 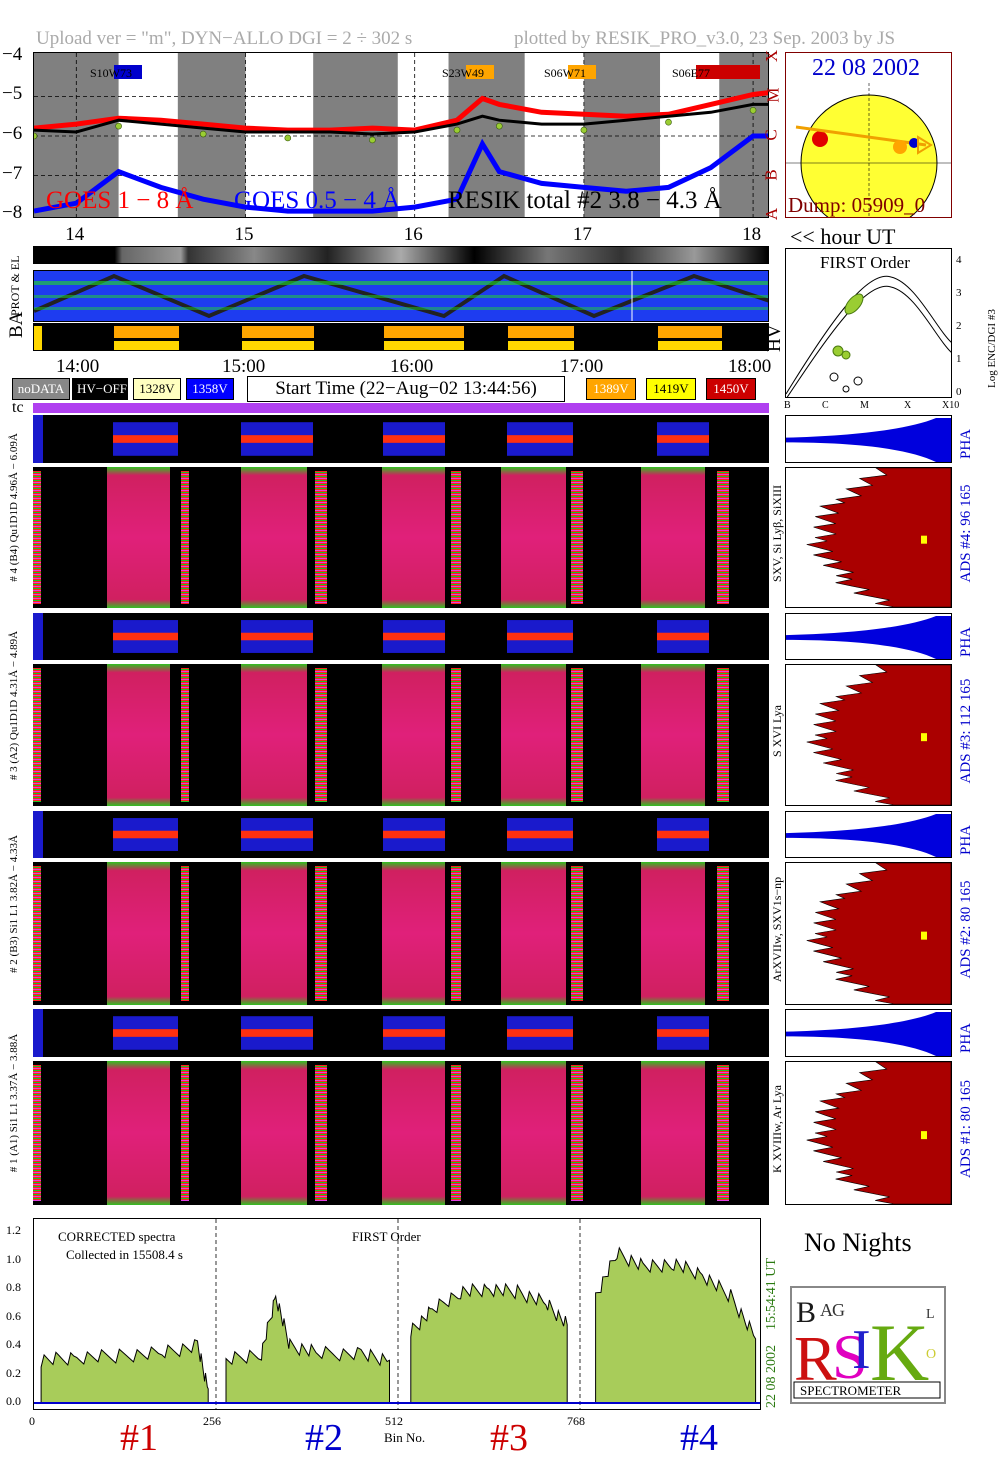 I want to click on time-tick-1: 14:00, so click(x=78, y=366).